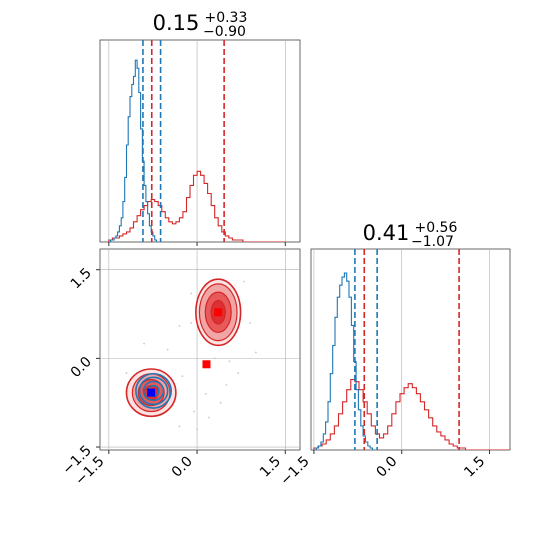 This screenshot has width=550, height=550. What do you see at coordinates (81, 367) in the screenshot?
I see `y-tick-label: 0.0` at bounding box center [81, 367].